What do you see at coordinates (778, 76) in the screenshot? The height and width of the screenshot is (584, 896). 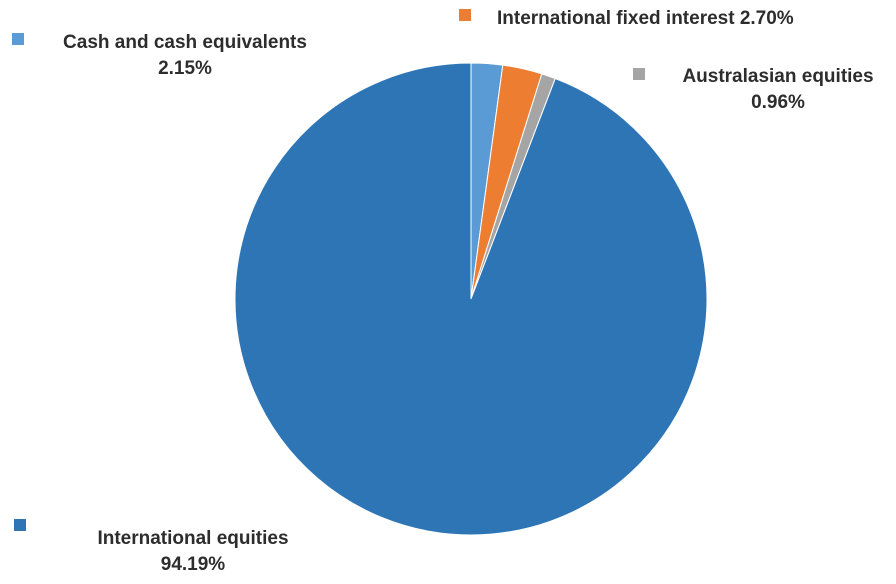 I see `slice-name: Australasian equities` at bounding box center [778, 76].